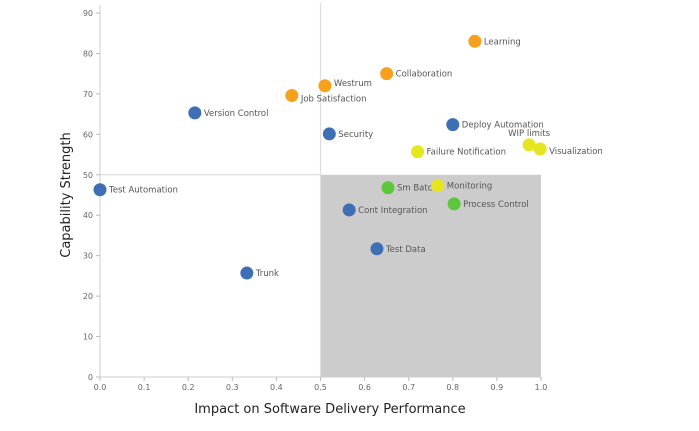 This screenshot has width=699, height=431. What do you see at coordinates (143, 191) in the screenshot?
I see `point-label: Test Automation` at bounding box center [143, 191].